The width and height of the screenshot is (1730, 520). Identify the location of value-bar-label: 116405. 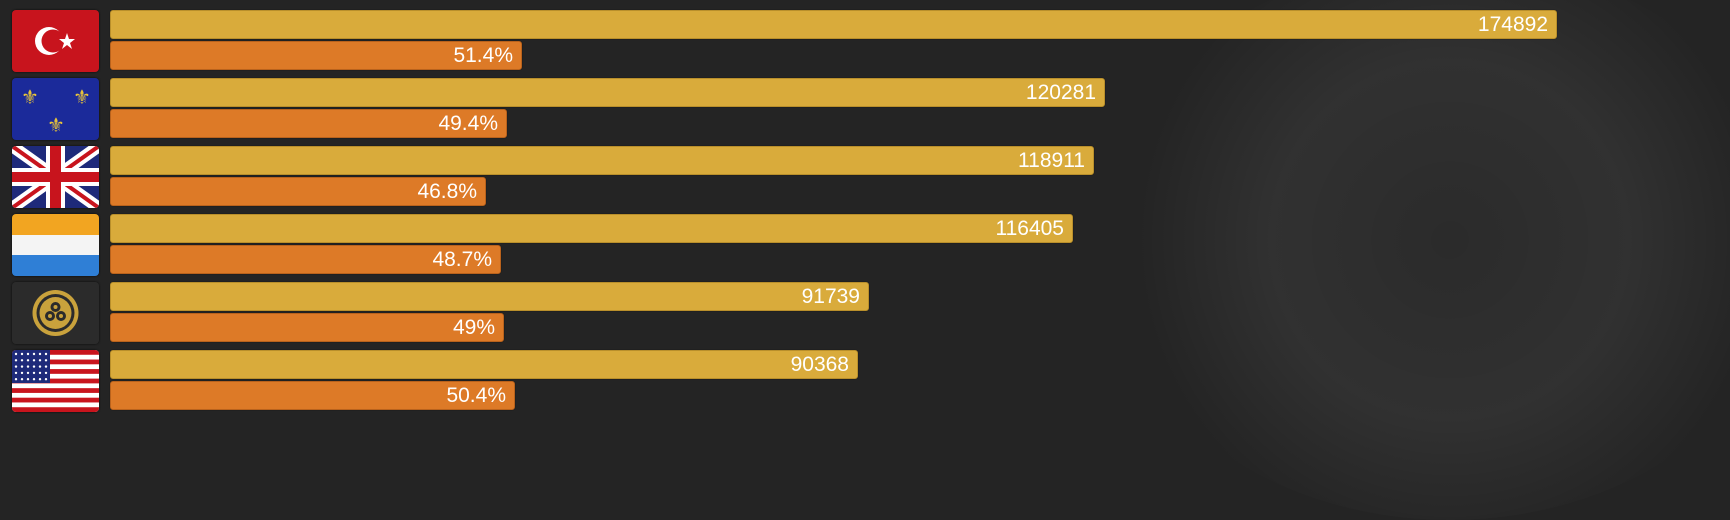
(1029, 228).